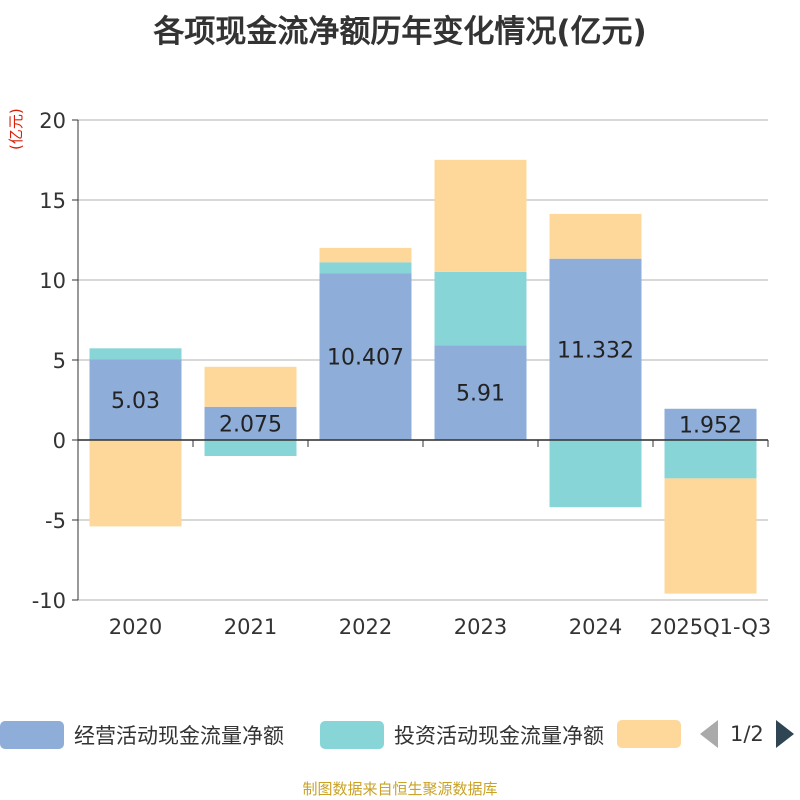 The width and height of the screenshot is (800, 800). What do you see at coordinates (59, 441) in the screenshot?
I see `y-tick-label: 0` at bounding box center [59, 441].